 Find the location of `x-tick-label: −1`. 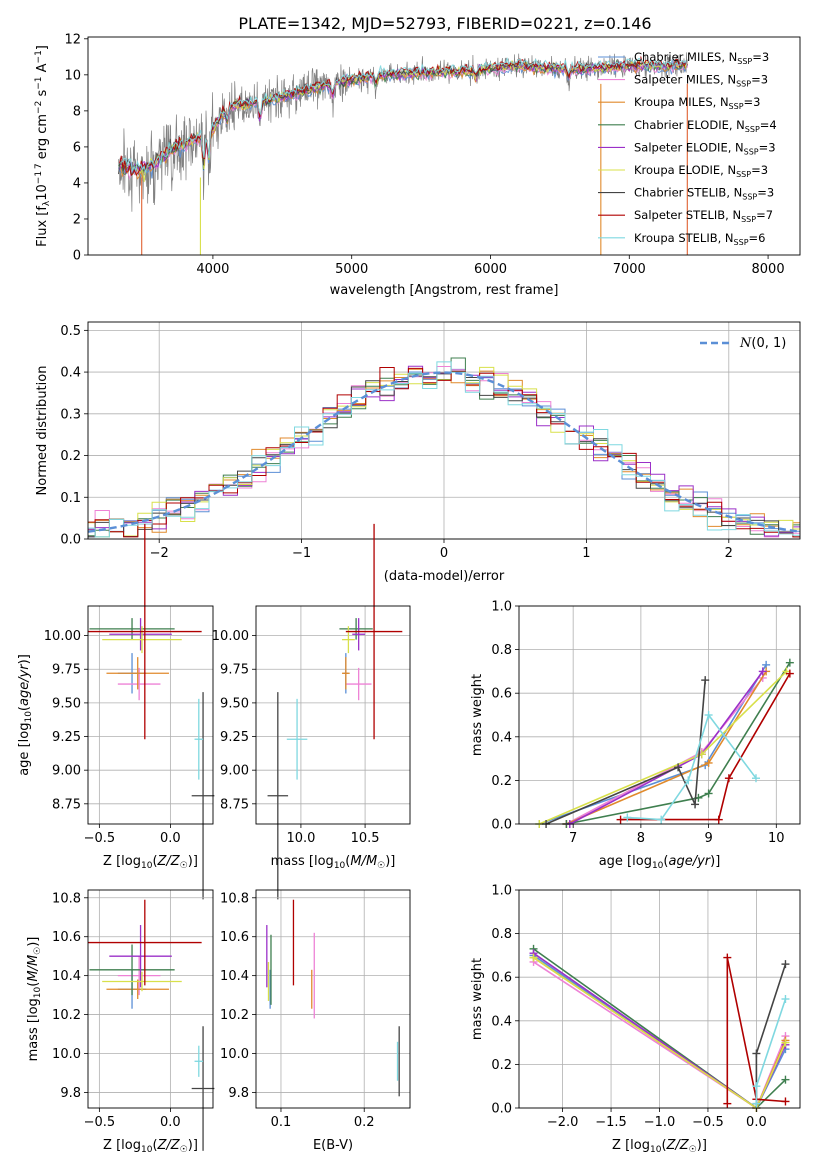

x-tick-label: −1 is located at coordinates (301, 553).